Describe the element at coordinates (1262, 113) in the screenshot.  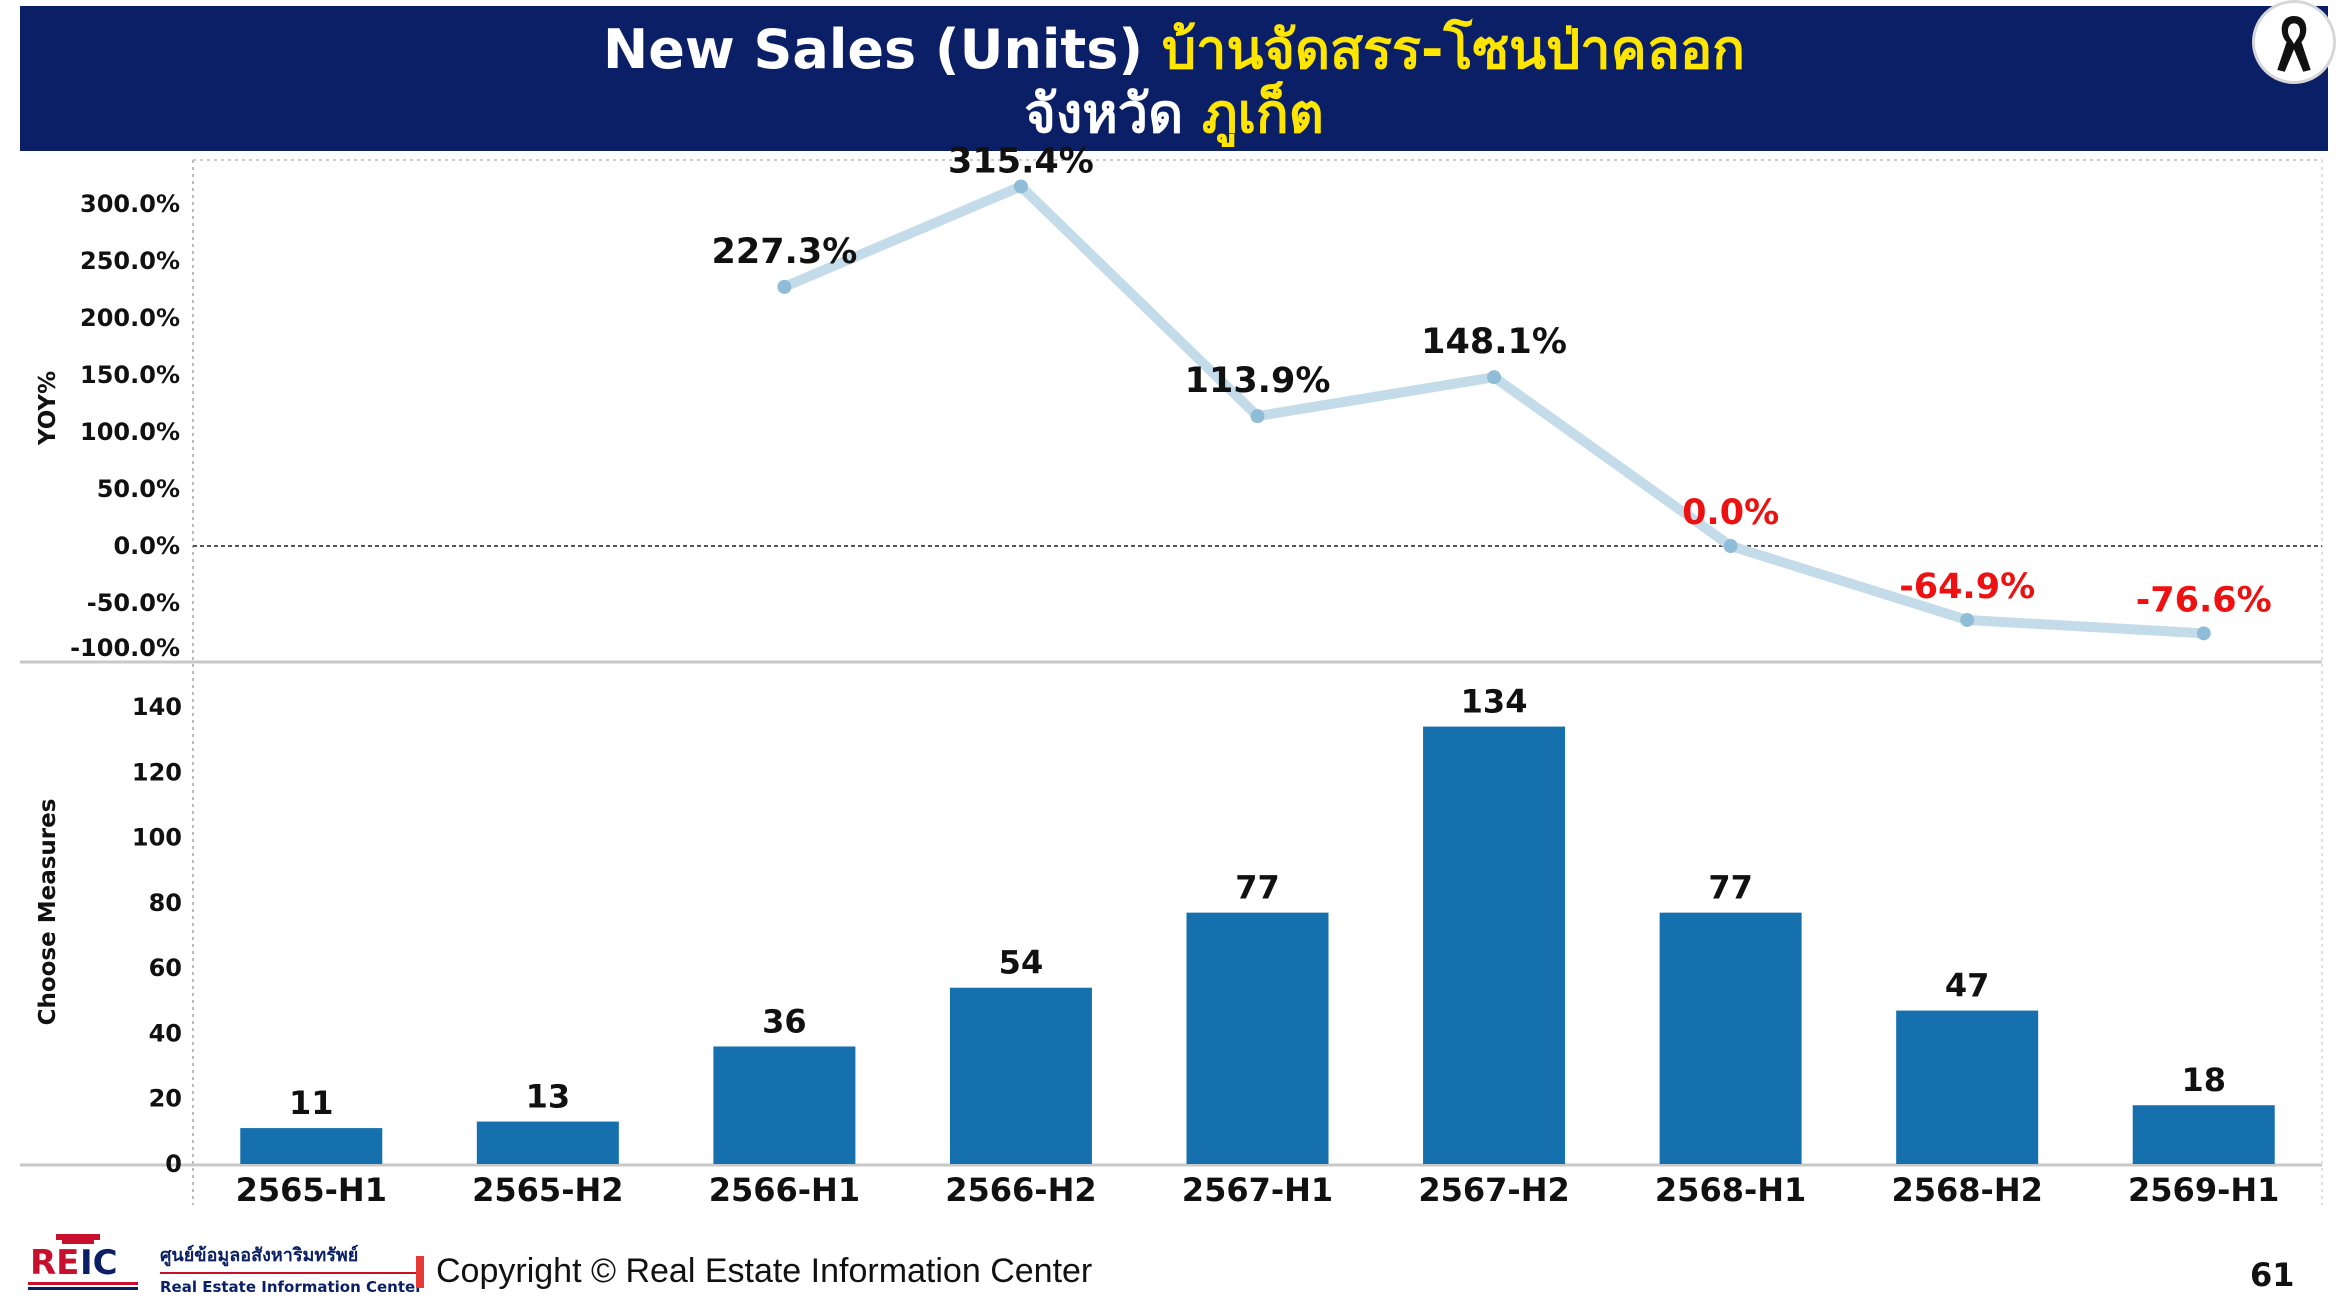
I see `title-text-province: ภูเก็ต` at that location.